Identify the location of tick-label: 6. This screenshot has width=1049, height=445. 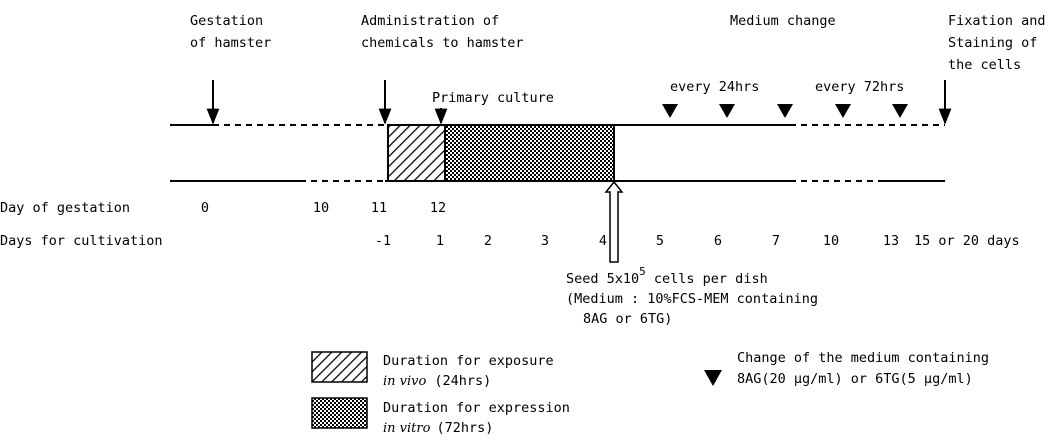
(718, 241).